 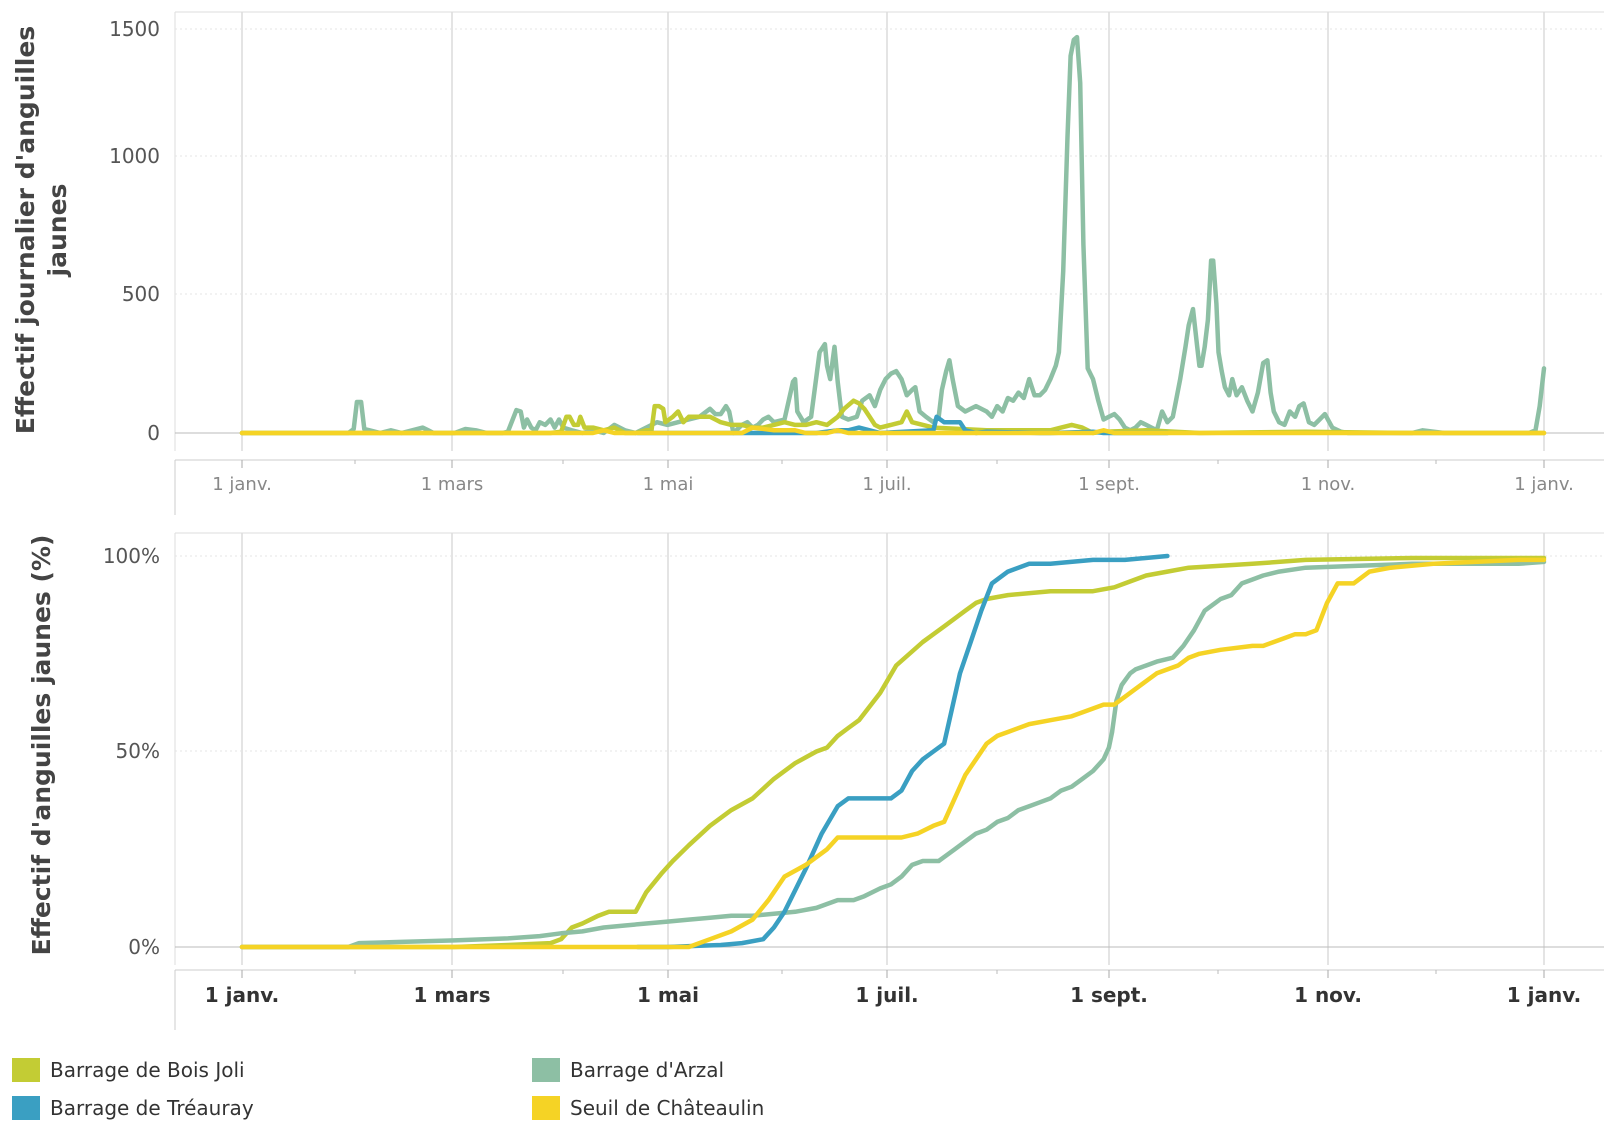 What do you see at coordinates (893, 417) in the screenshot?
I see `series-line-barrage-de-bois-joli` at bounding box center [893, 417].